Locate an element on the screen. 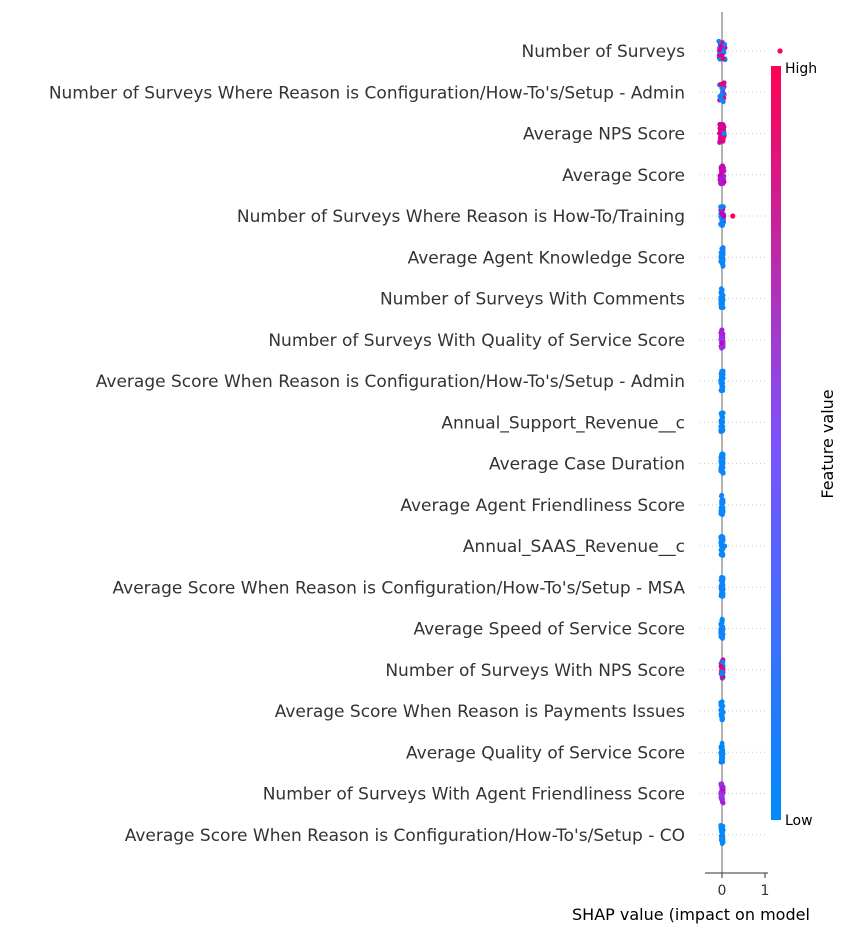  feature-label: Average Agent Friendliness Score is located at coordinates (542, 506).